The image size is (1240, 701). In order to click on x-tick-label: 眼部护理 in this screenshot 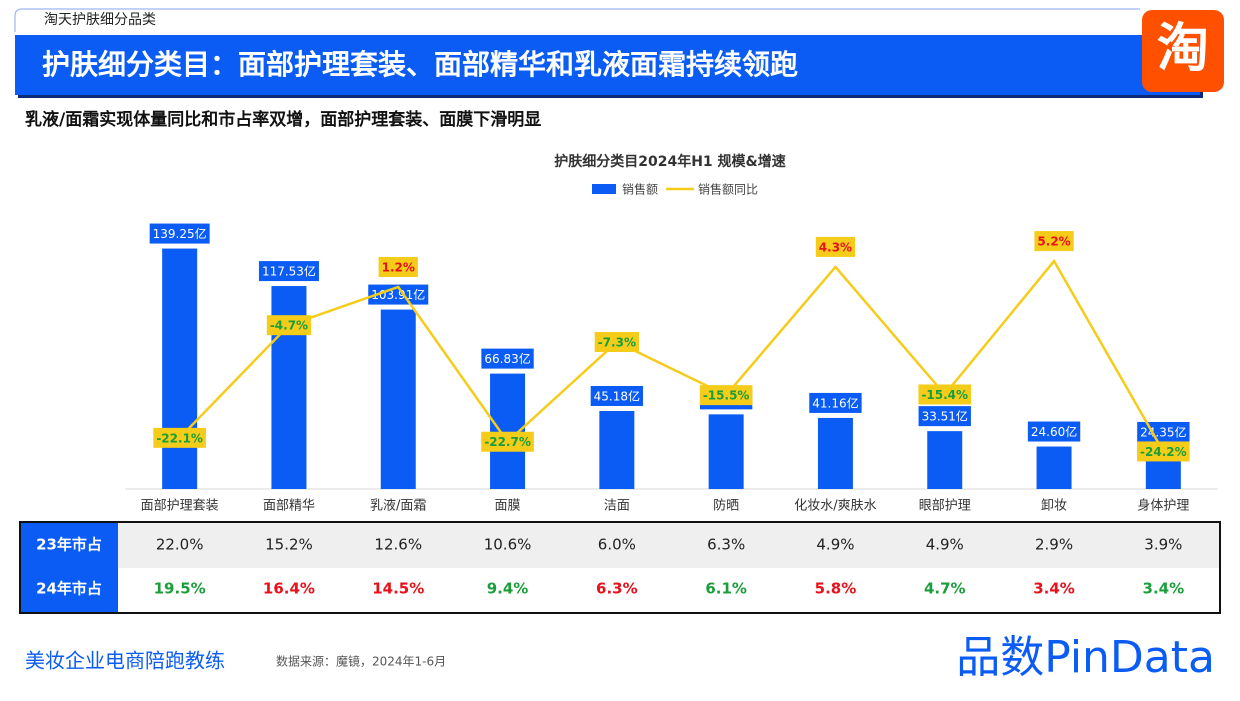, I will do `click(945, 506)`.